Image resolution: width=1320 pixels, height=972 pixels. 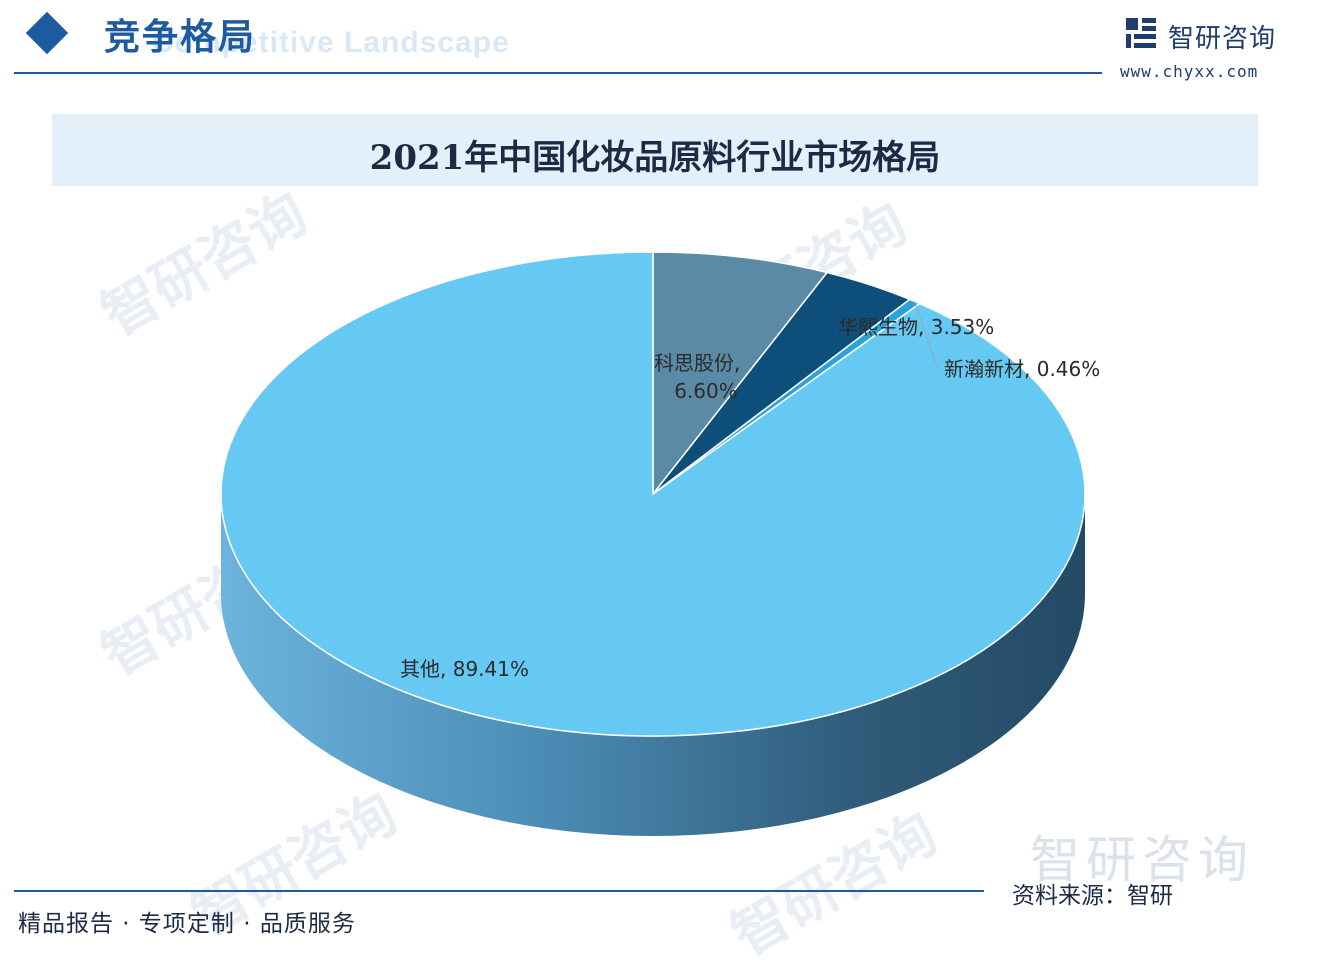 What do you see at coordinates (697, 363) in the screenshot?
I see `data-label-kesi: 科思股份,` at bounding box center [697, 363].